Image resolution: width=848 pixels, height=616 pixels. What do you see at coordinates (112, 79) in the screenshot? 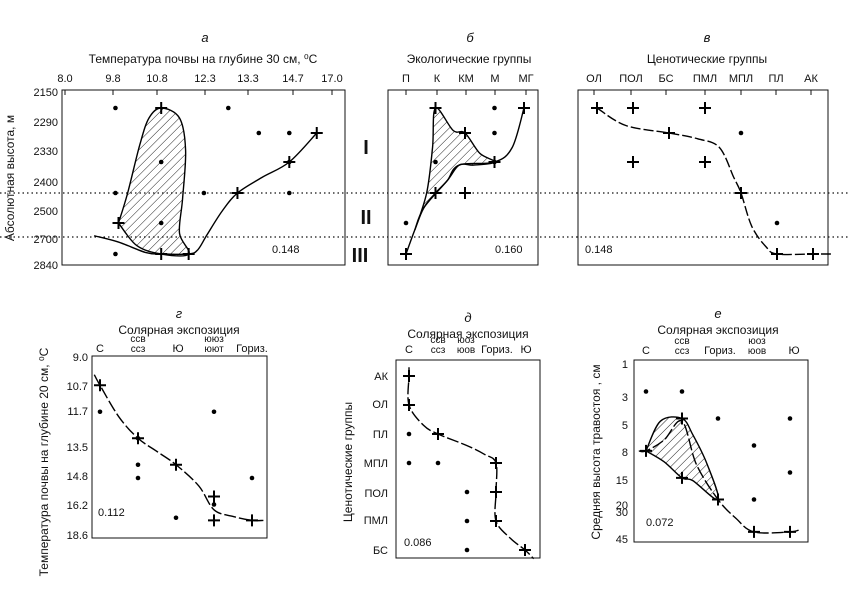
I see `x-tick-label: 9.8` at bounding box center [112, 79].